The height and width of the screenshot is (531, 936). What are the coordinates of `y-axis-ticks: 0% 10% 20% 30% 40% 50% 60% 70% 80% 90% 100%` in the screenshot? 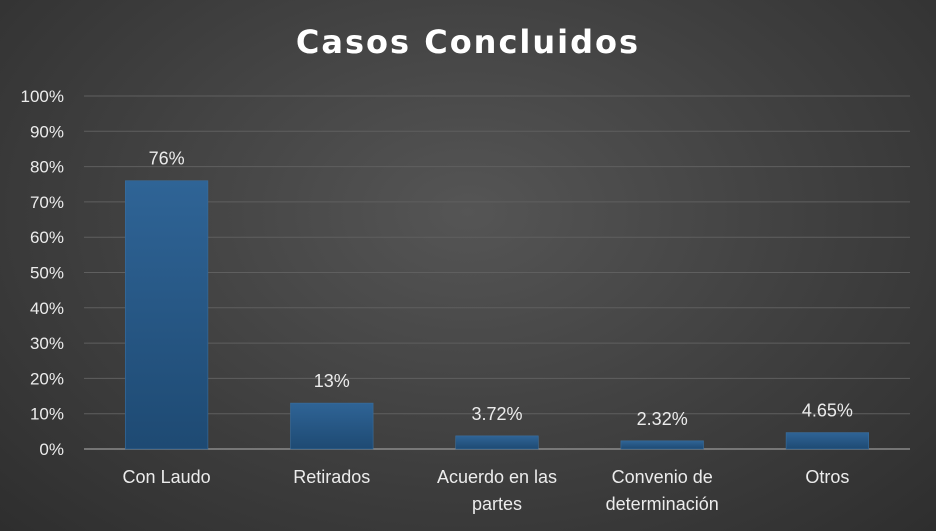 It's located at (42, 273).